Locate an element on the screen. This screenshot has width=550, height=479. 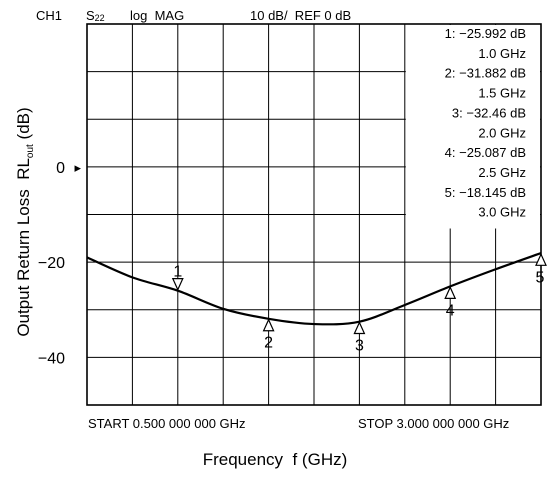
y-axis-label-sub: out is located at coordinates (31, 151).